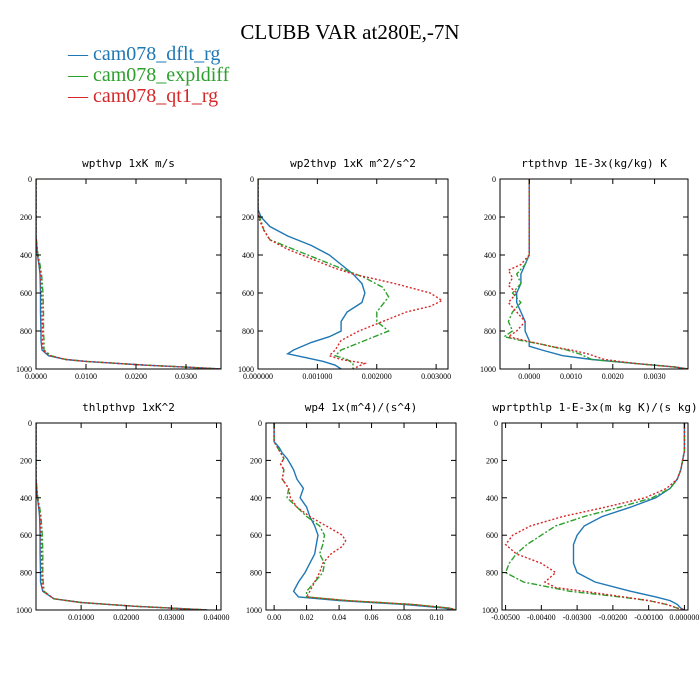 This screenshot has height=700, width=700. Describe the element at coordinates (86, 376) in the screenshot. I see `x-tick-label: 0.0100` at that location.